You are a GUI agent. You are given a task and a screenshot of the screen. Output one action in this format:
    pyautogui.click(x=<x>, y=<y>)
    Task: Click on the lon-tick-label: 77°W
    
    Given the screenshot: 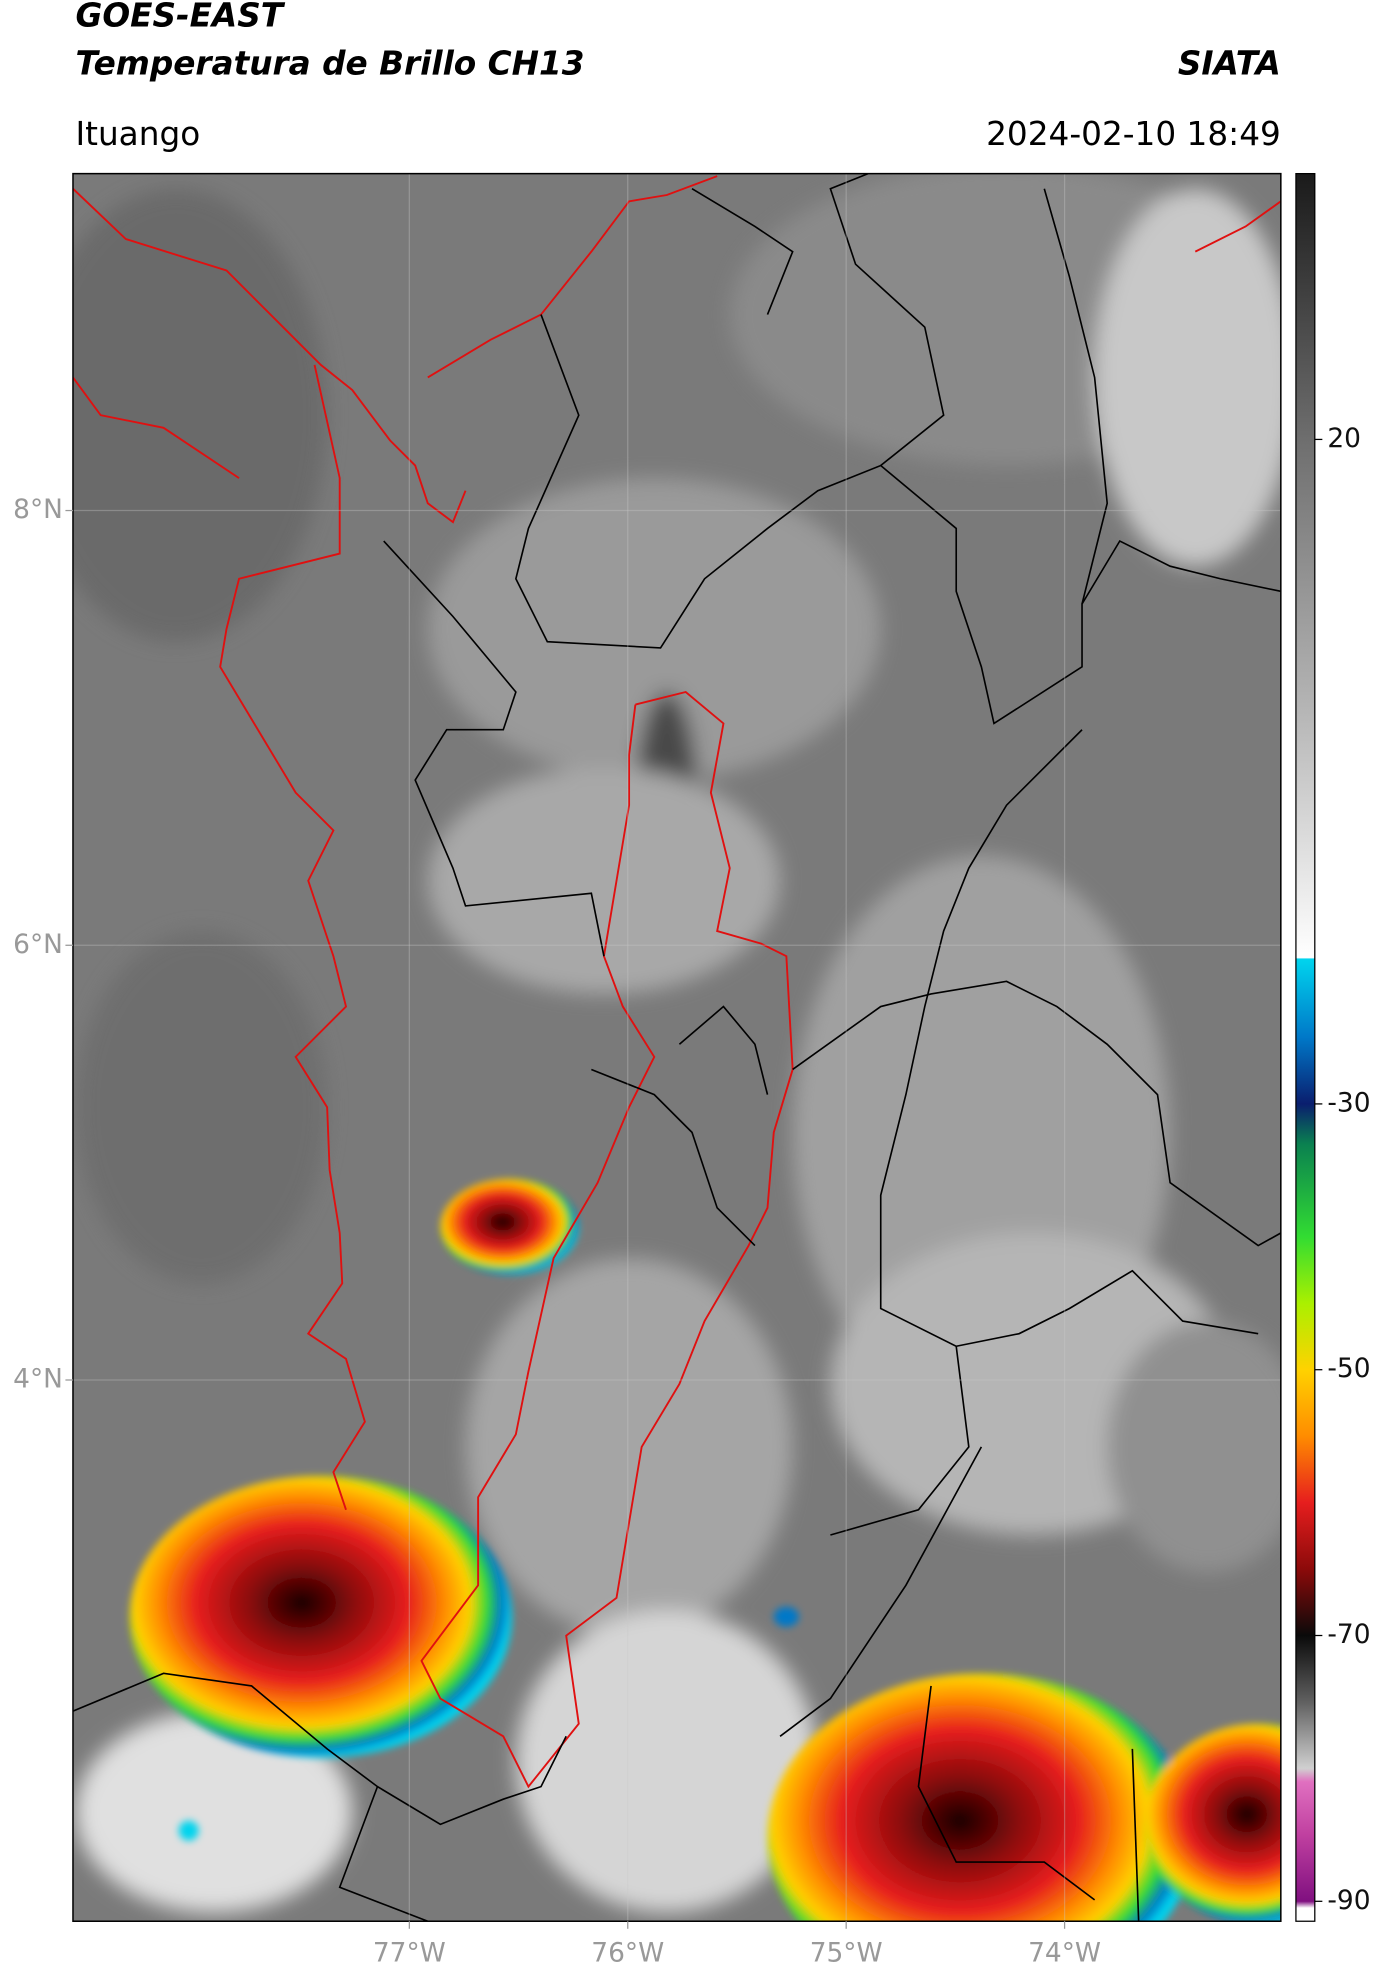 What is the action you would take?
    pyautogui.click(x=409, y=1952)
    